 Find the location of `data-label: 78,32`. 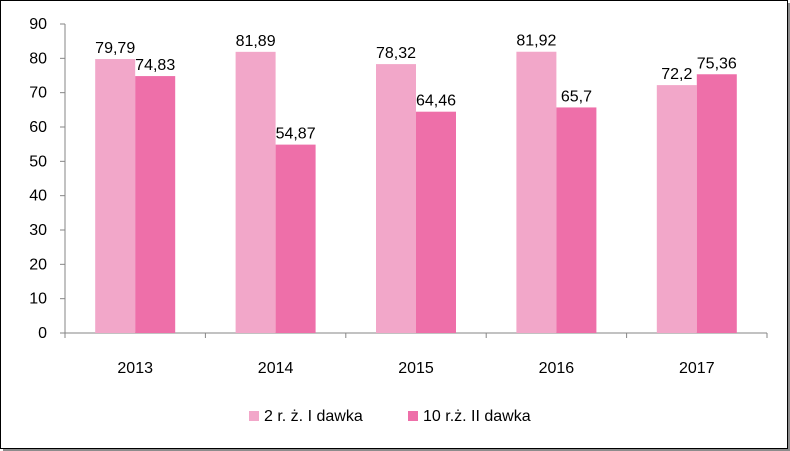

data-label: 78,32 is located at coordinates (396, 53).